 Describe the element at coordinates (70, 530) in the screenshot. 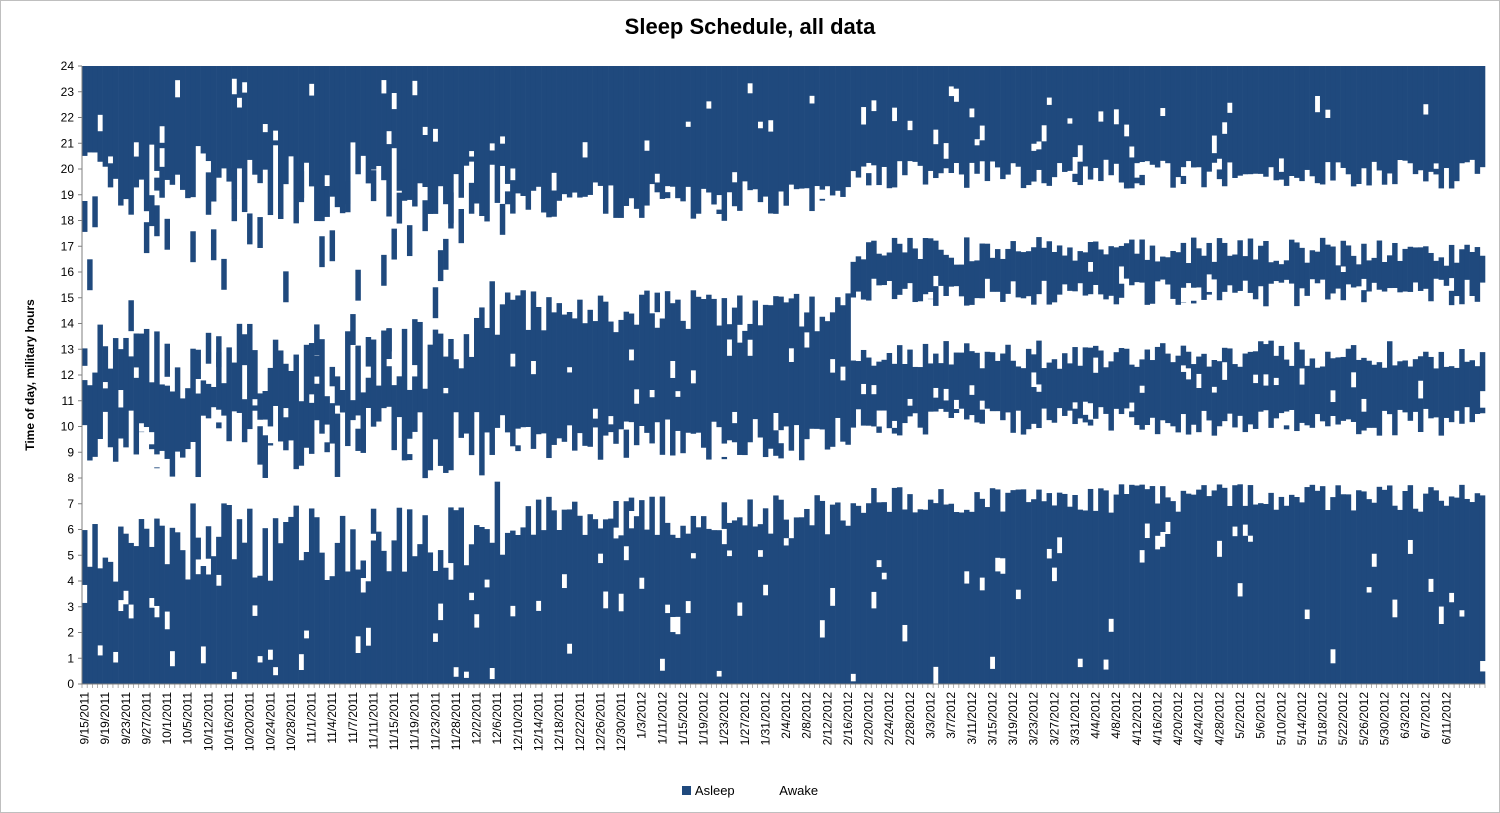

I see `y-tick-label: 6` at that location.